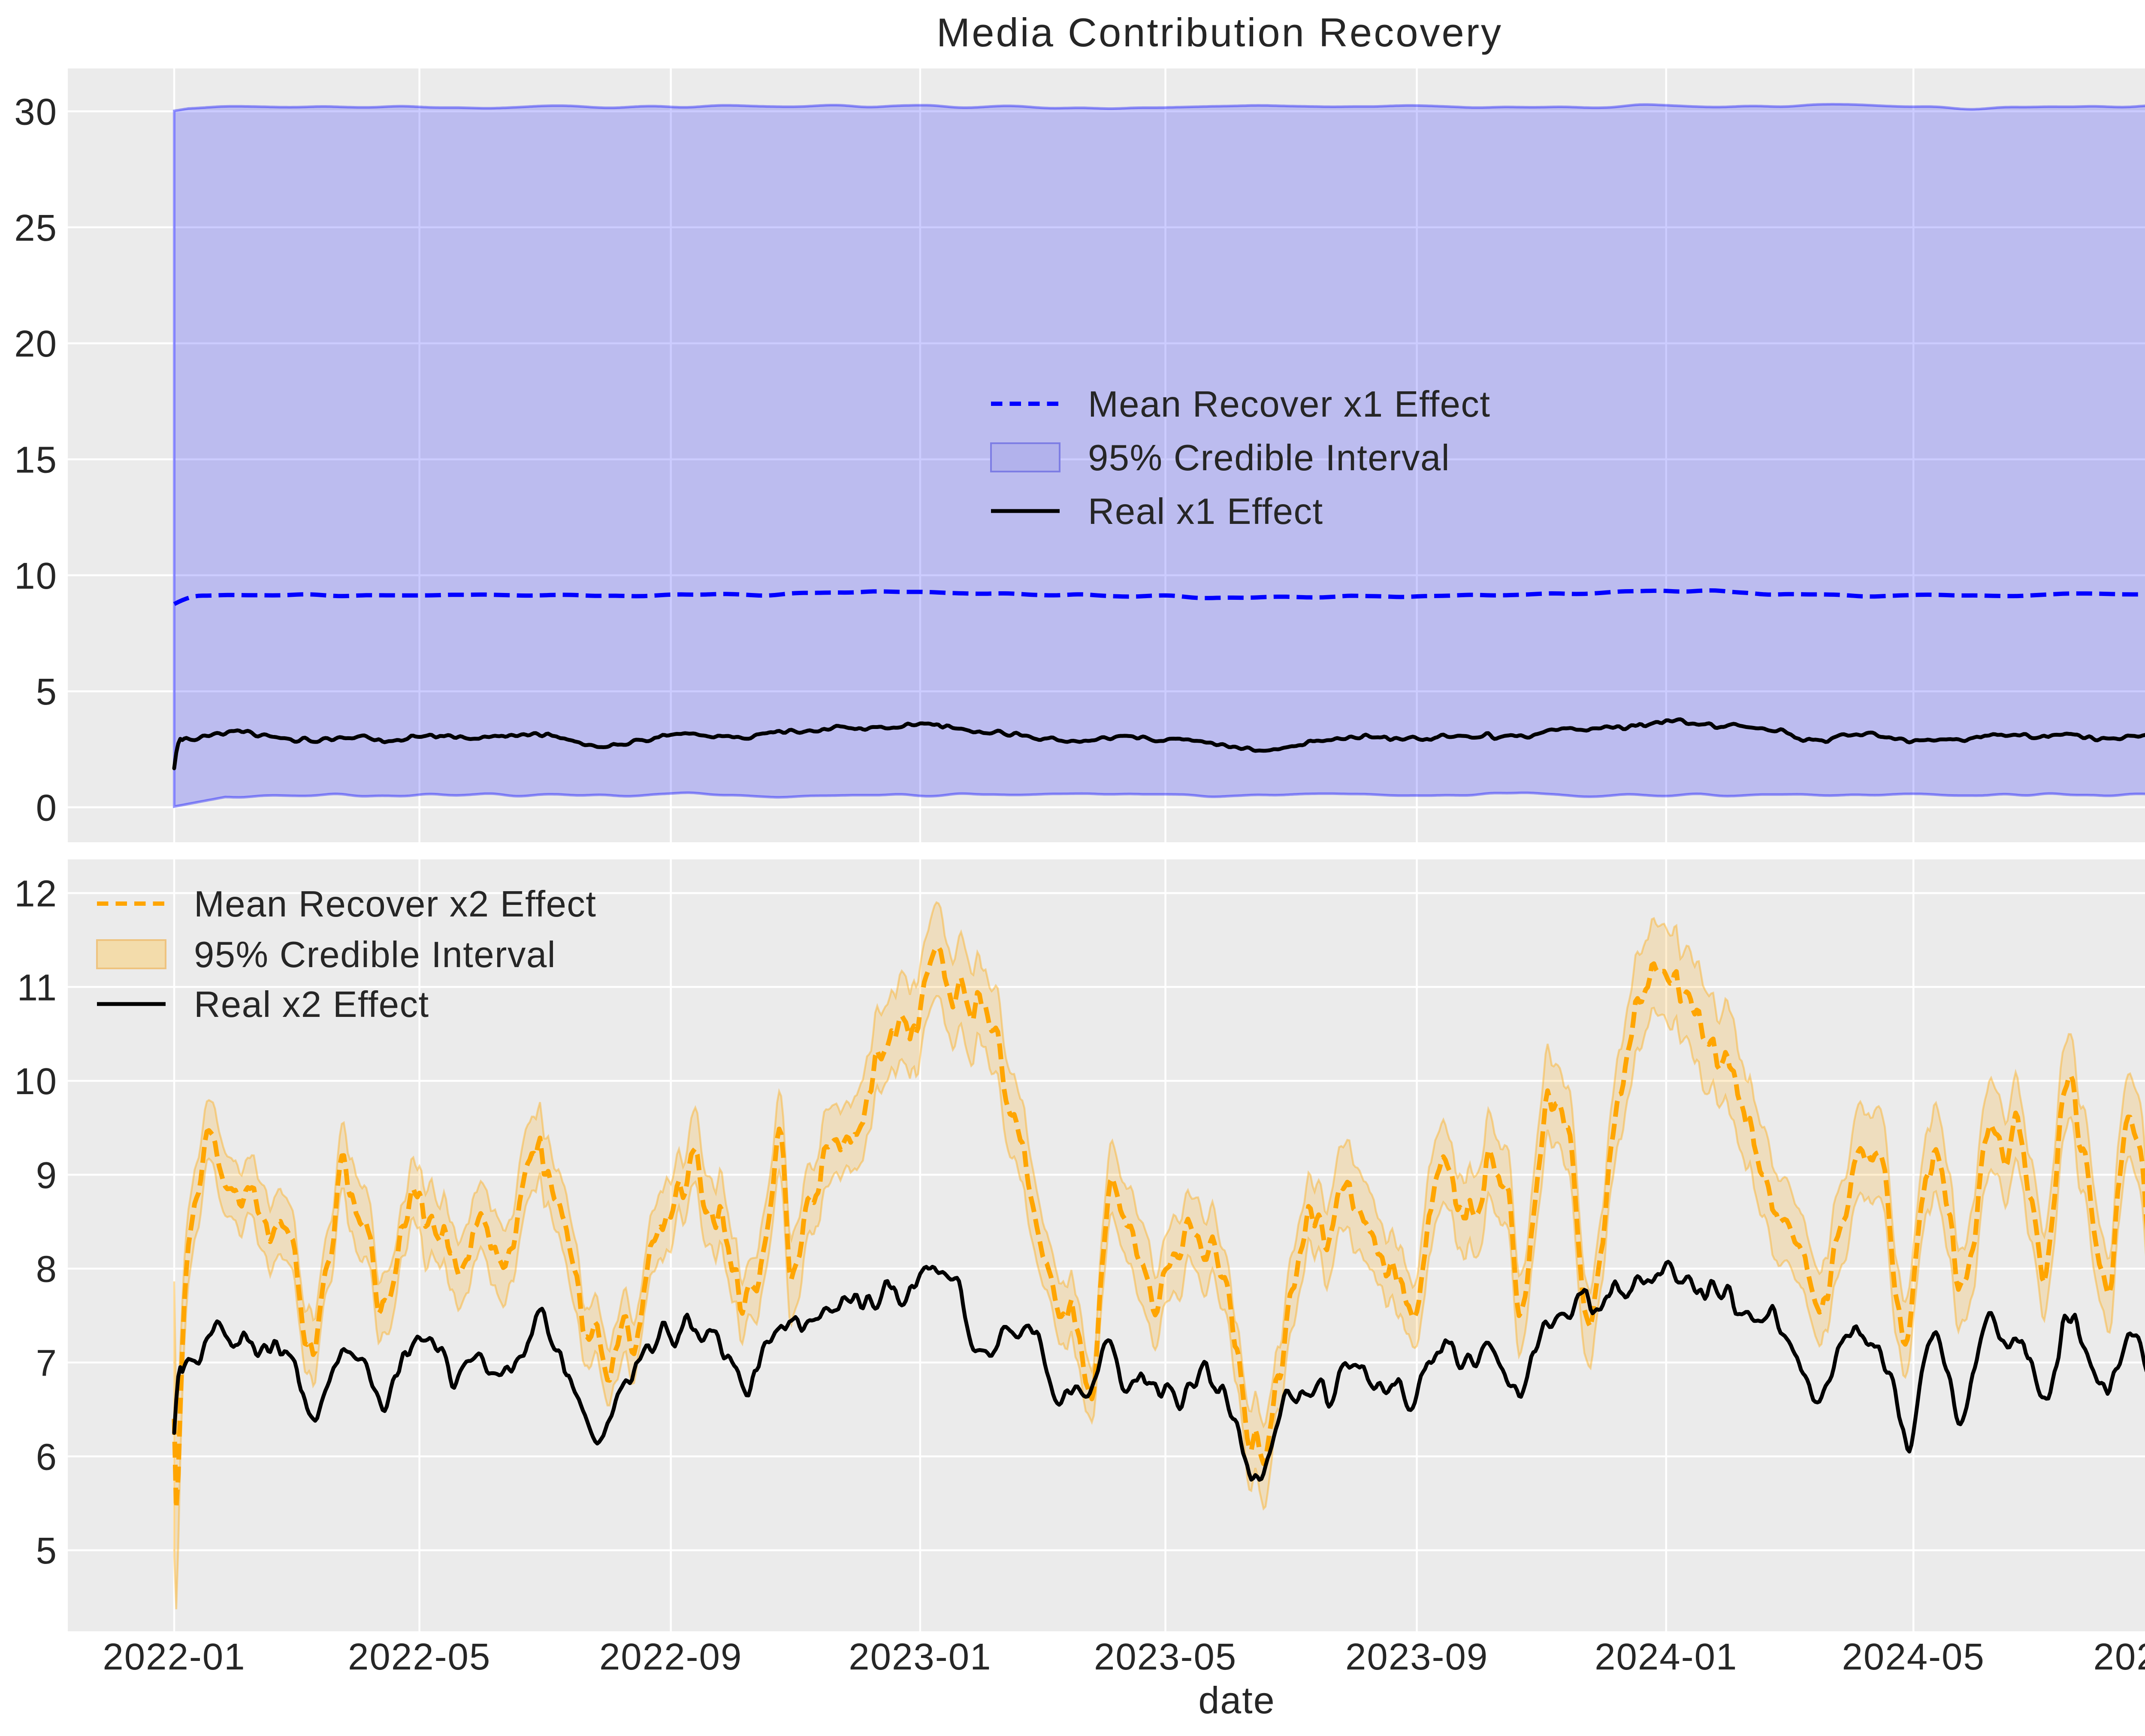  What do you see at coordinates (1236, 1700) in the screenshot?
I see `svg-text: date` at bounding box center [1236, 1700].